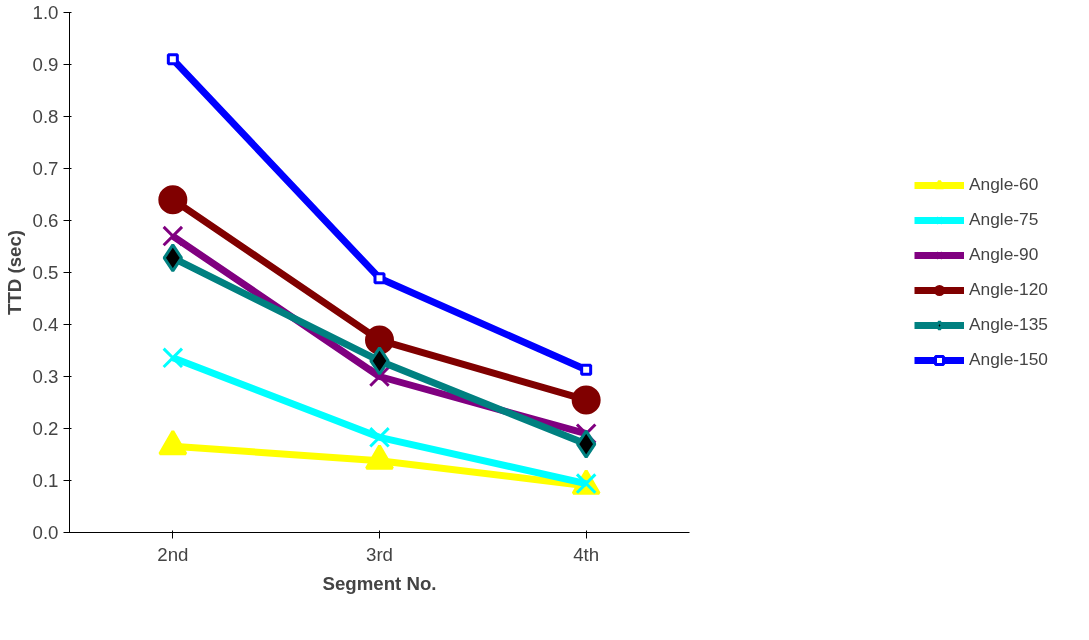 The height and width of the screenshot is (640, 1089). What do you see at coordinates (1003, 219) in the screenshot?
I see `legend-label: Angle-75` at bounding box center [1003, 219].